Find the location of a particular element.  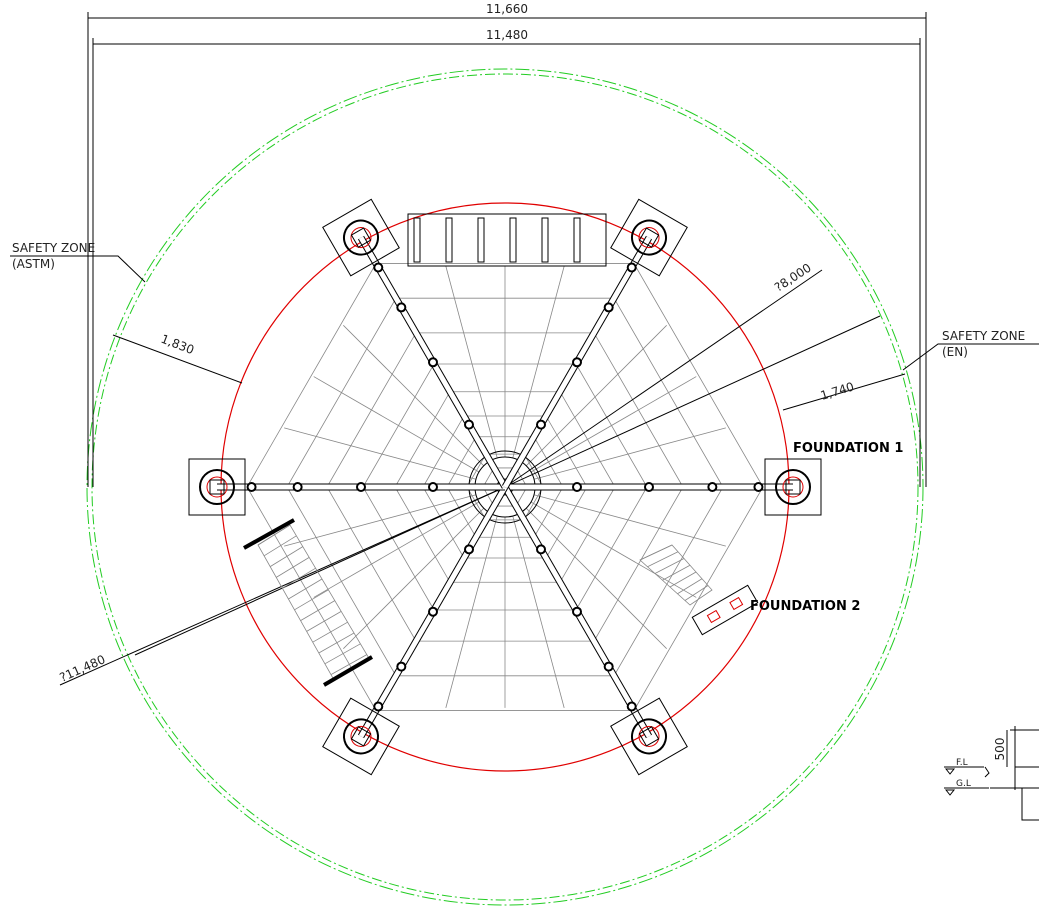

dimension-text: 1,830 is located at coordinates (177, 344).